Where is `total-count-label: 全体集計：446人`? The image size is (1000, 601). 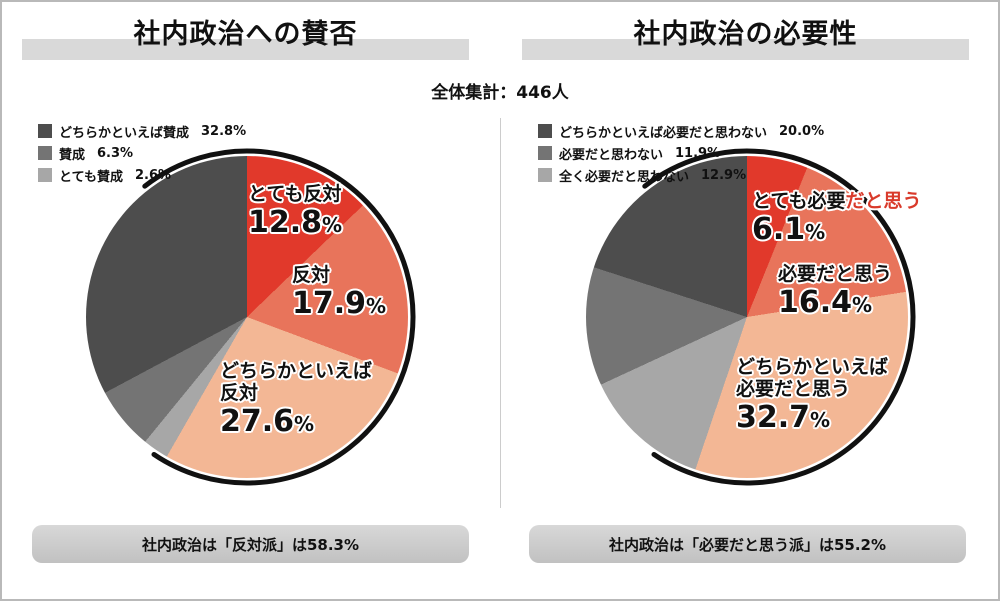
total-count-label: 全体集計：446人 is located at coordinates (500, 93).